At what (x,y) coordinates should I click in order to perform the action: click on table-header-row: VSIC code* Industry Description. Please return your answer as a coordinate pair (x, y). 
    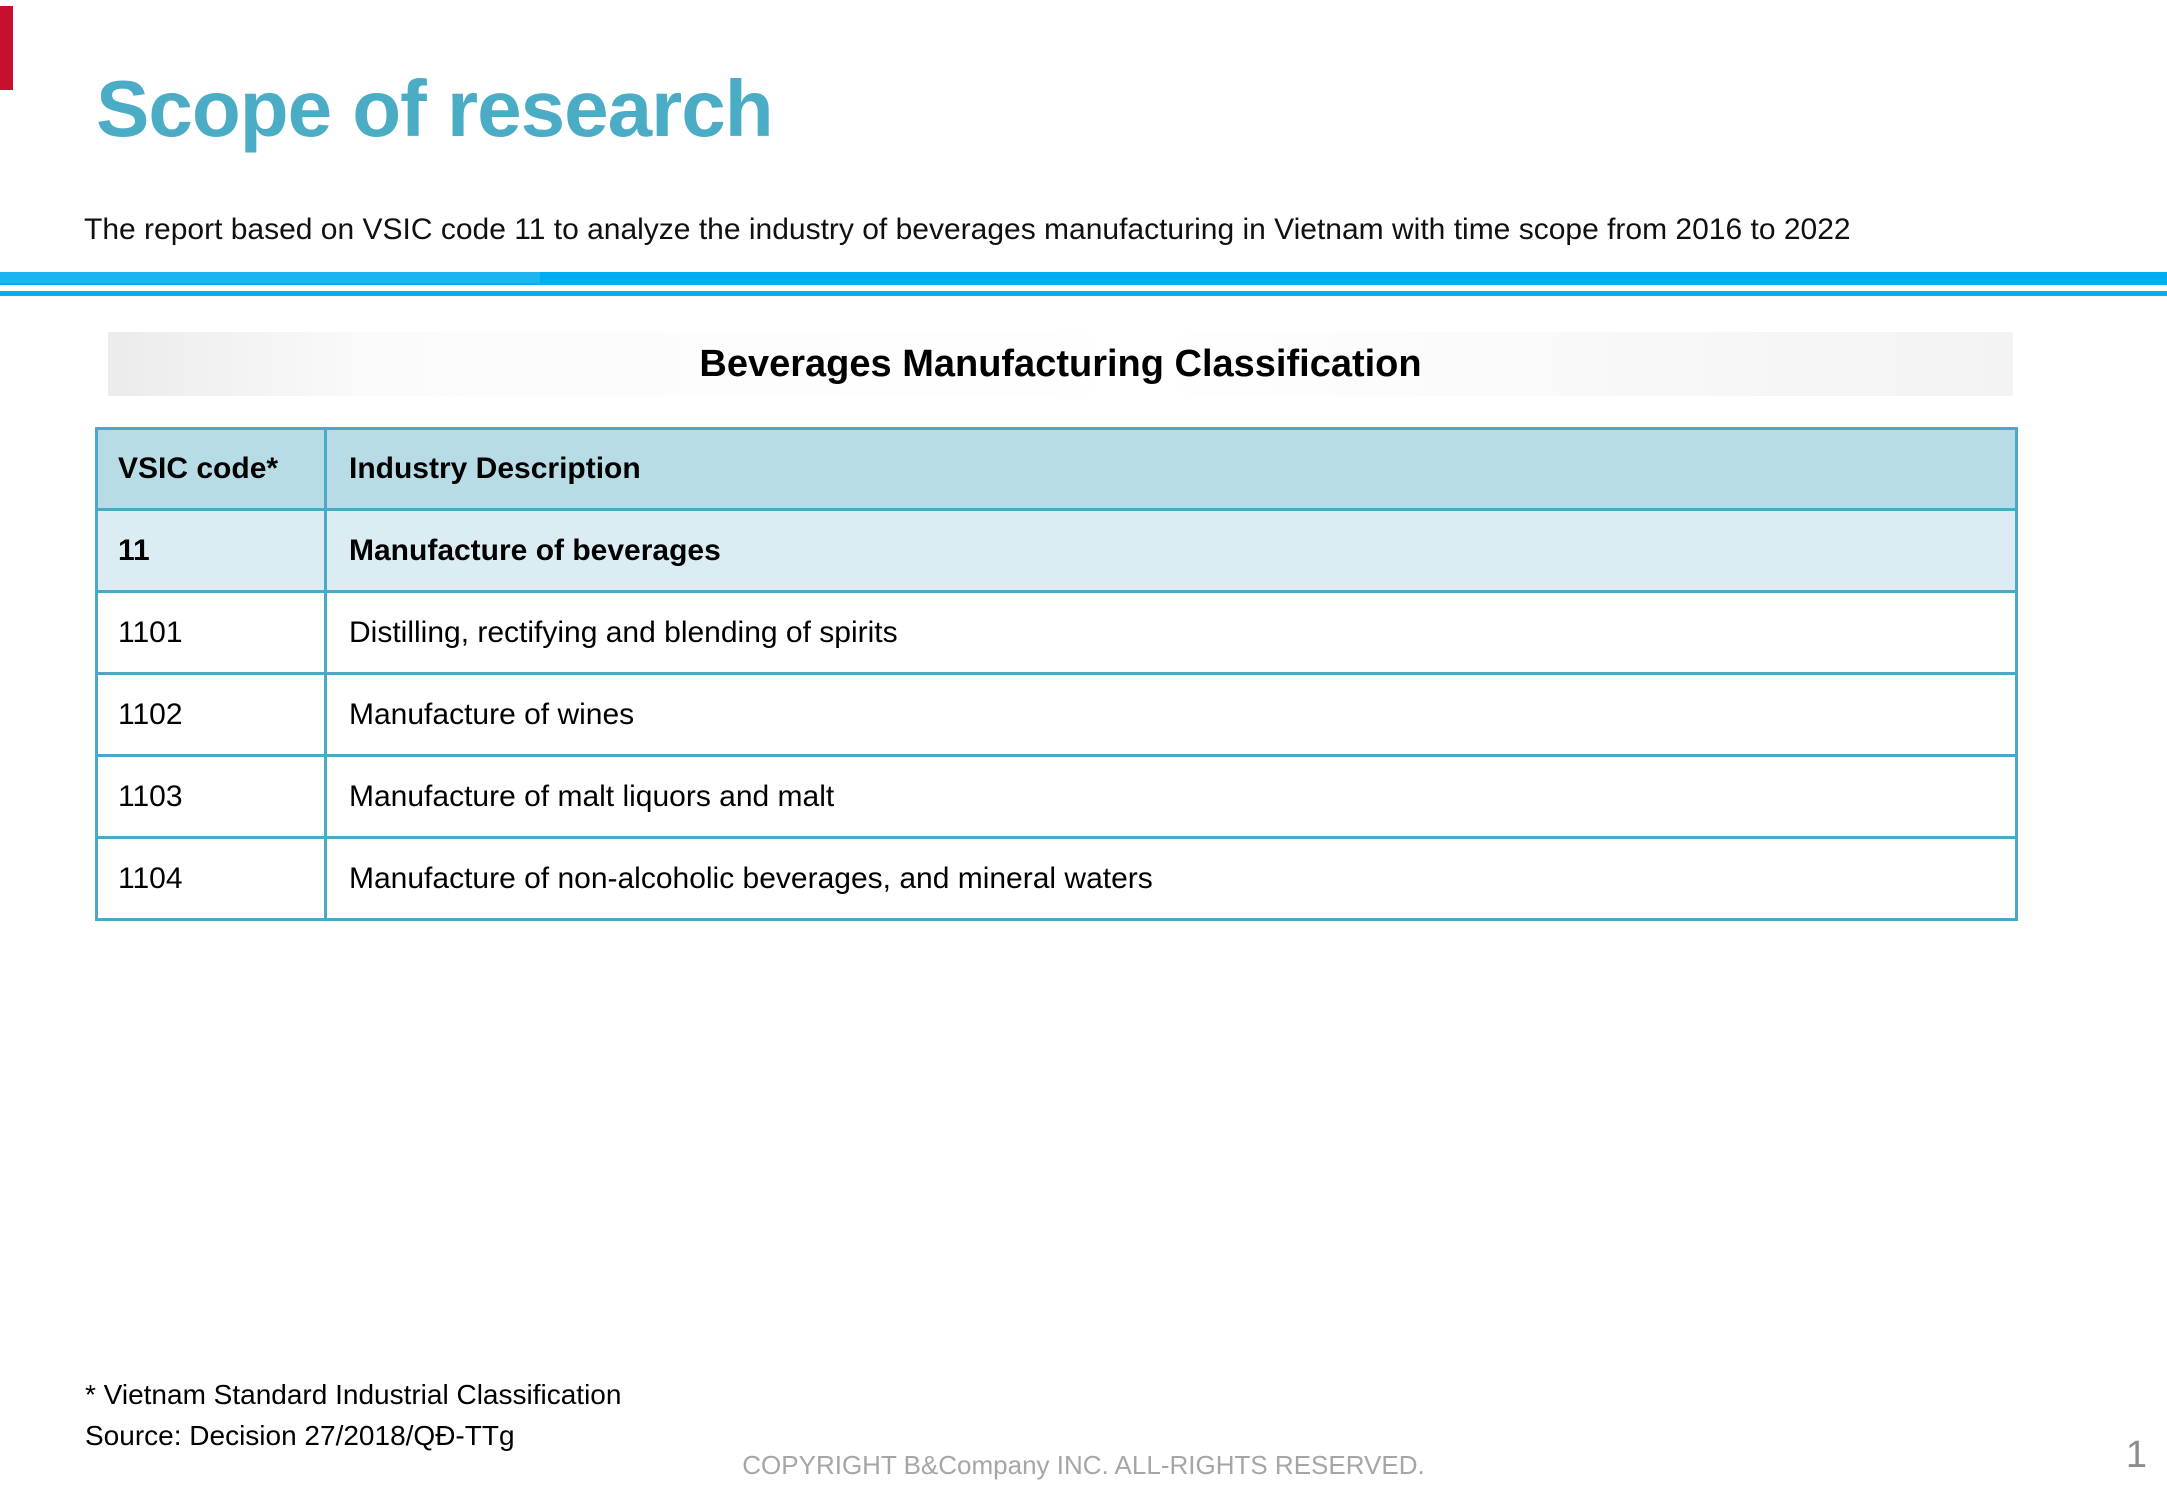
    Looking at the image, I should click on (1056, 469).